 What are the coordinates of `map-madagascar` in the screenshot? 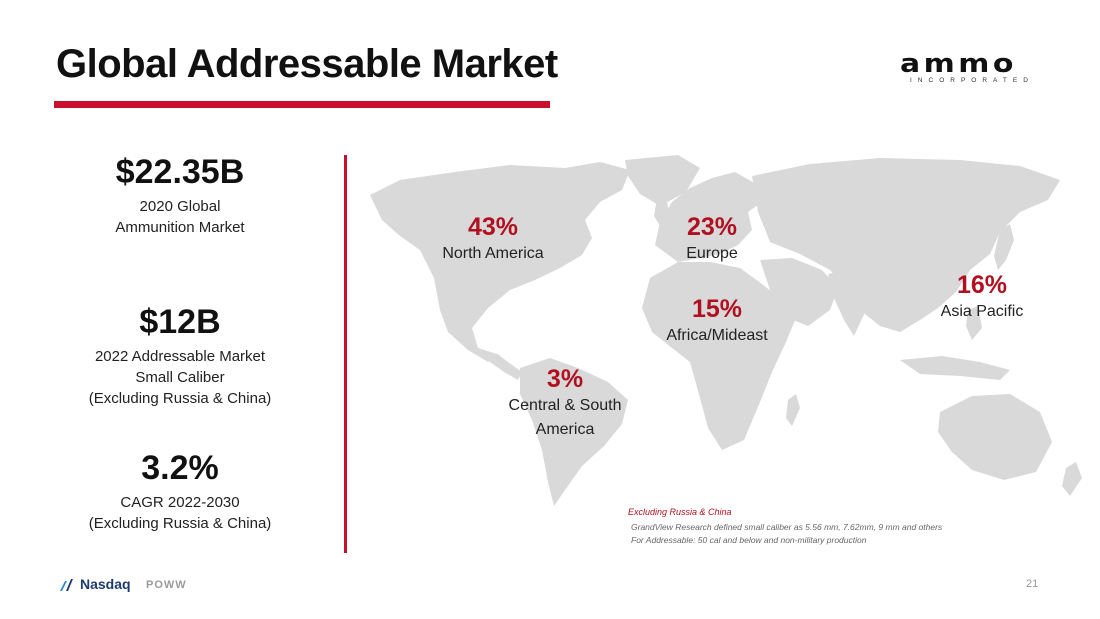 It's located at (793, 410).